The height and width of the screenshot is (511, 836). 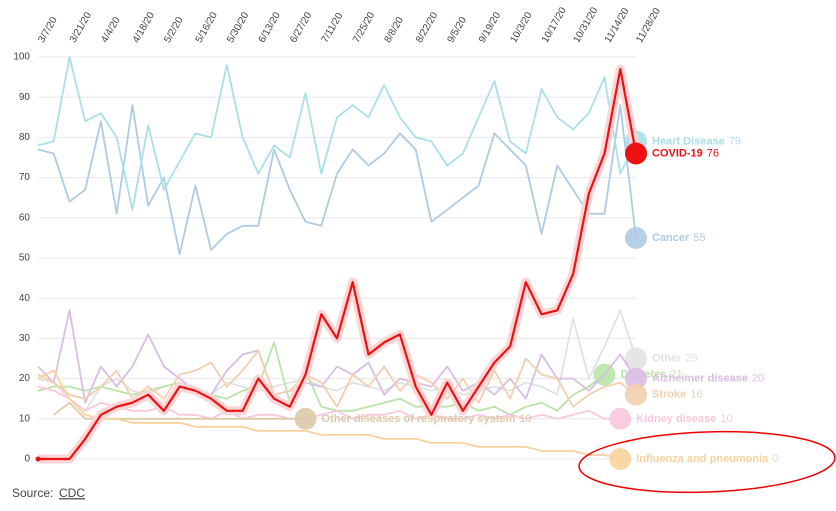 I want to click on series-label: Stroke 16, so click(x=677, y=395).